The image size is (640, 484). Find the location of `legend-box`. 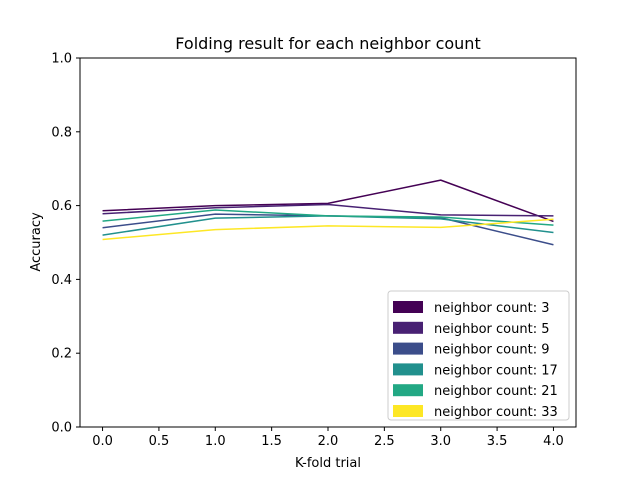

legend-box is located at coordinates (478, 355).